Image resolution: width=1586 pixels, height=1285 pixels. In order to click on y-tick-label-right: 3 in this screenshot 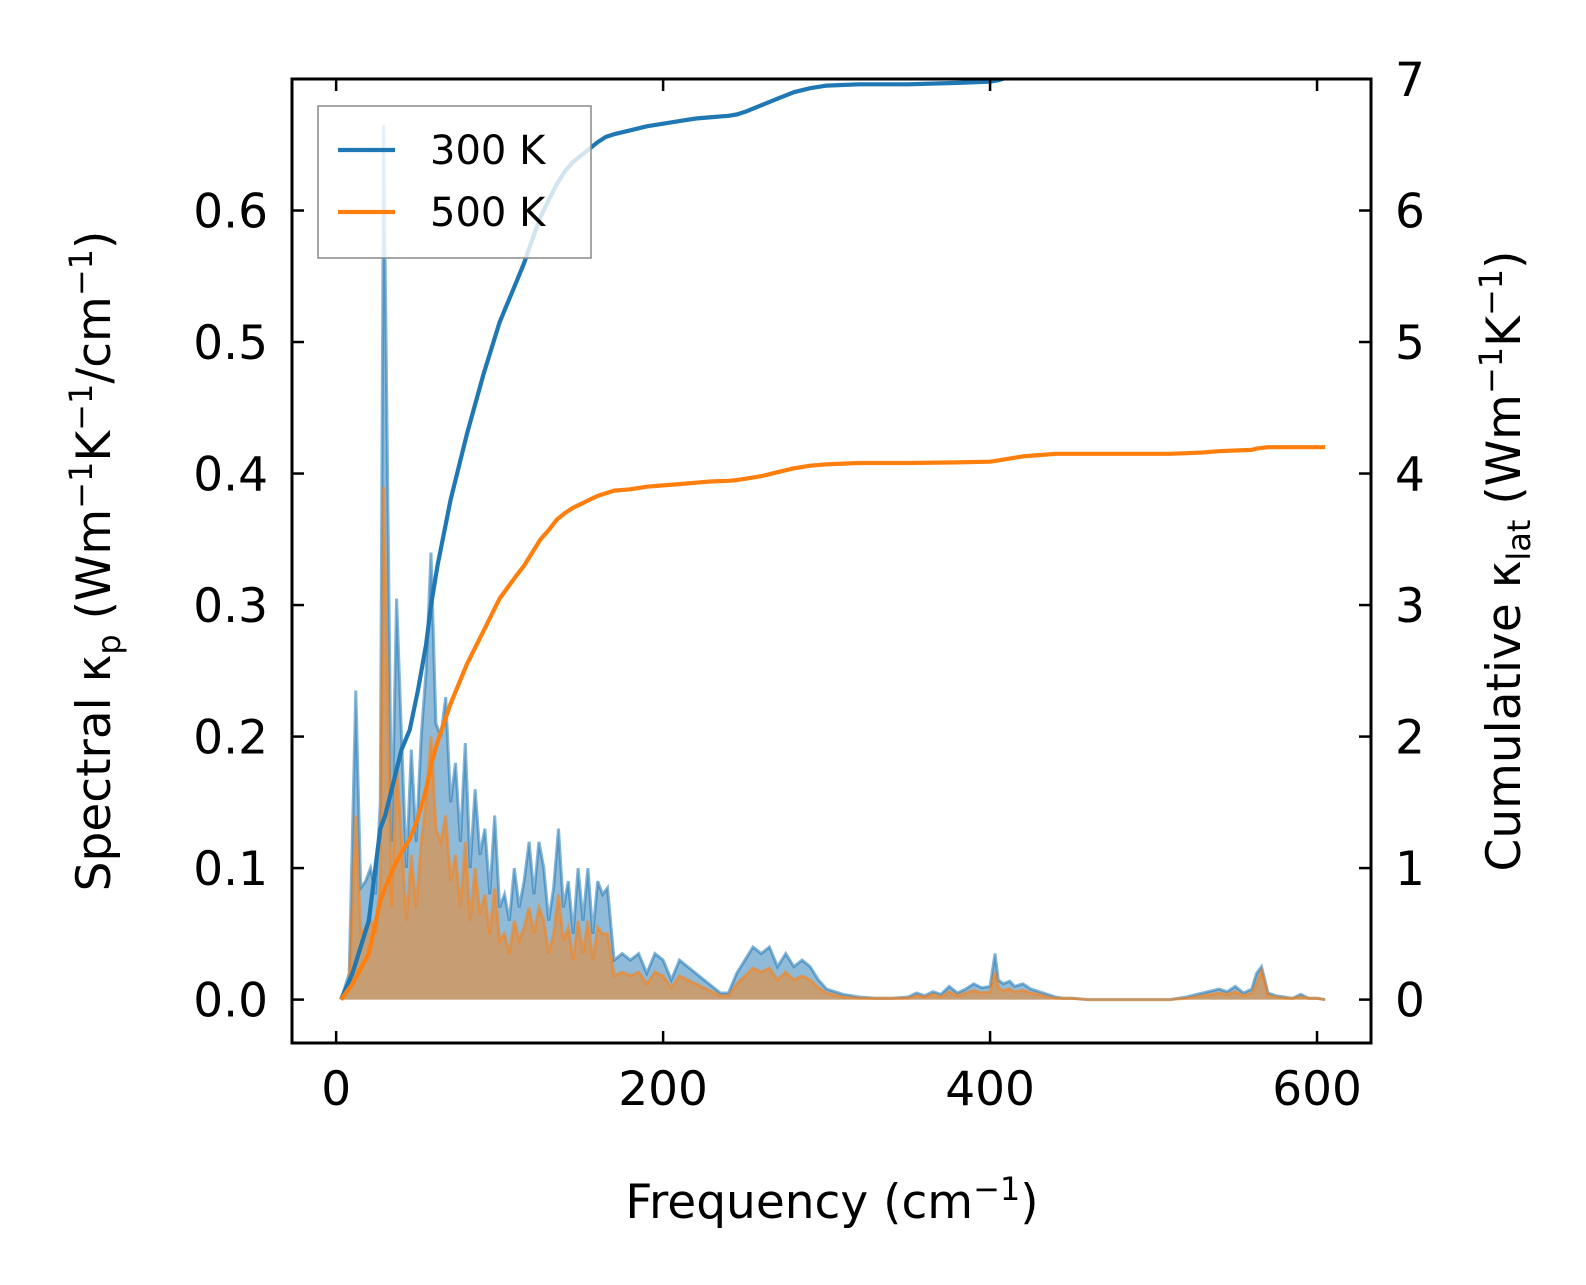, I will do `click(1410, 606)`.